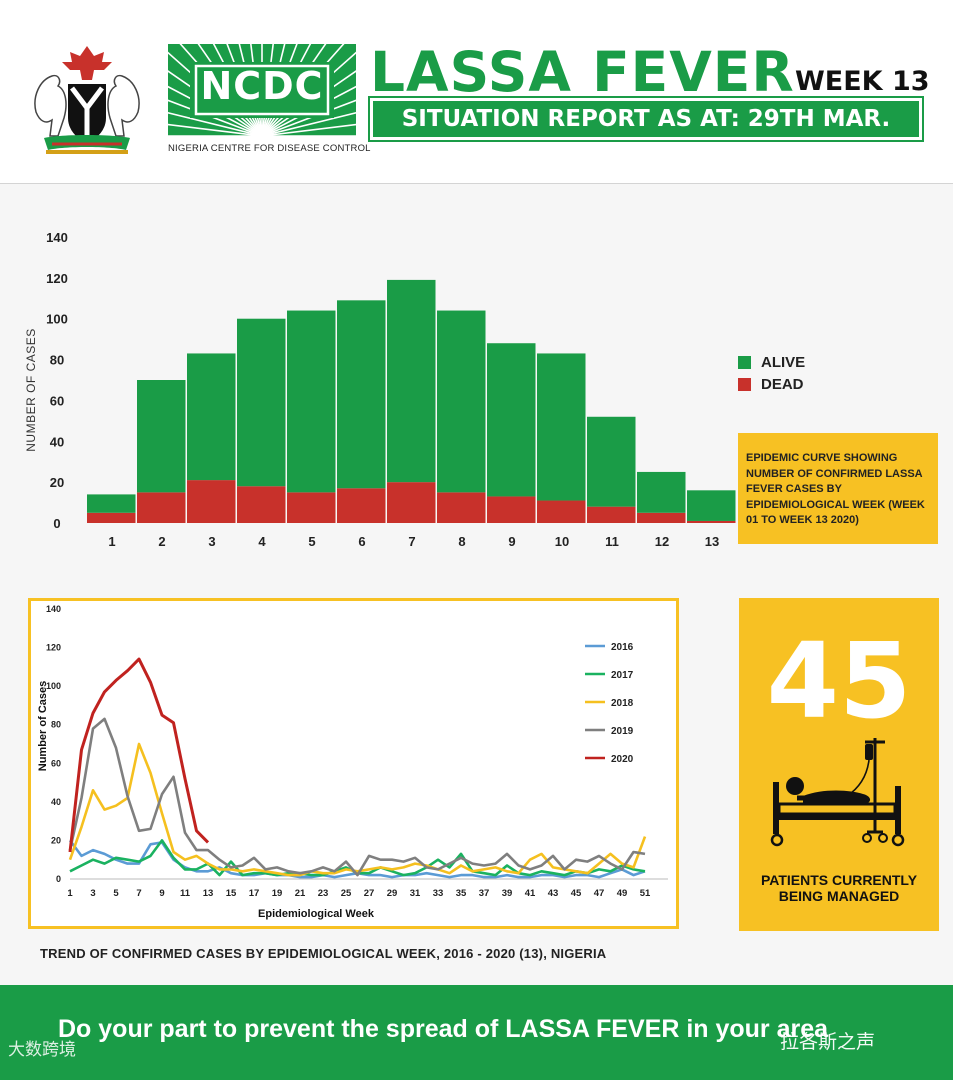 Image resolution: width=953 pixels, height=1080 pixels. Describe the element at coordinates (57, 482) in the screenshot. I see `epi-y-tick-label: 20` at that location.